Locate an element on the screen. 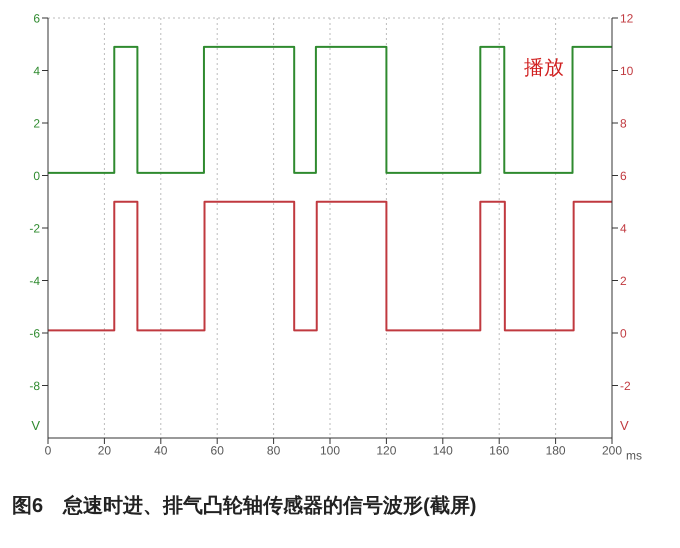 This screenshot has height=548, width=680. annotation: 播放 is located at coordinates (544, 67).